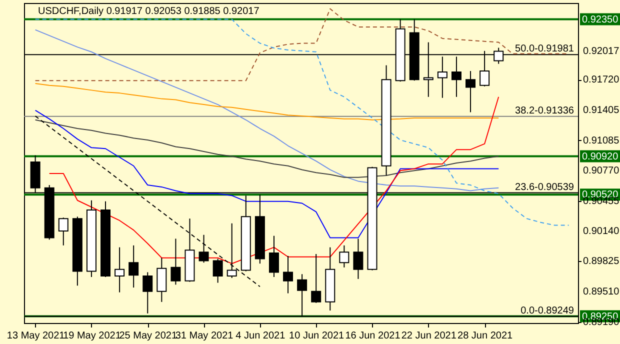  Describe the element at coordinates (601, 52) in the screenshot. I see `y-tick-label: 0.92017` at that location.